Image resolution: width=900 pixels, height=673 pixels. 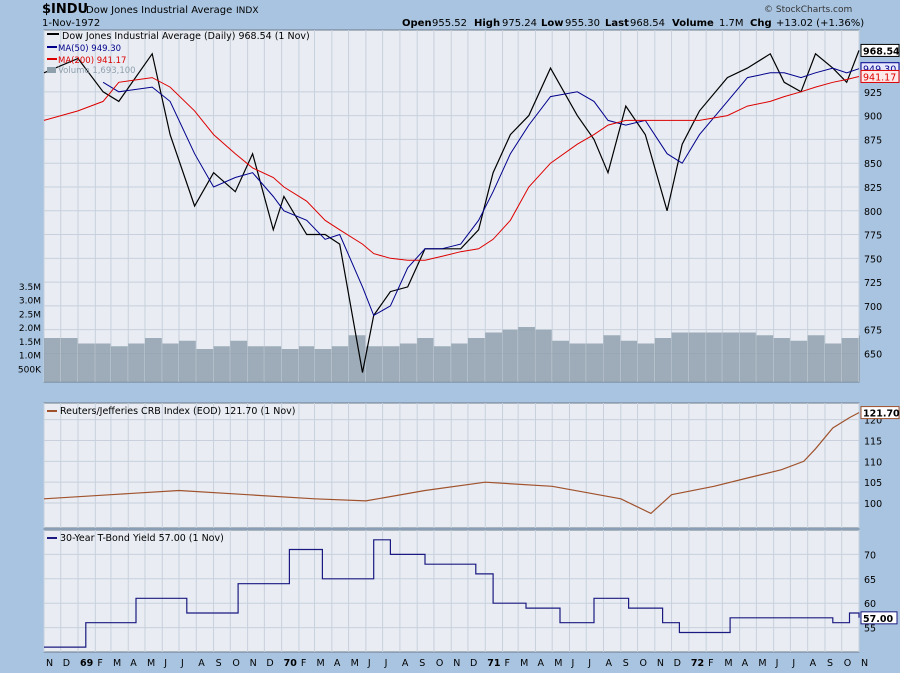 I want to click on ma50-legend-text: MA(50) 949.30, so click(x=89, y=49).